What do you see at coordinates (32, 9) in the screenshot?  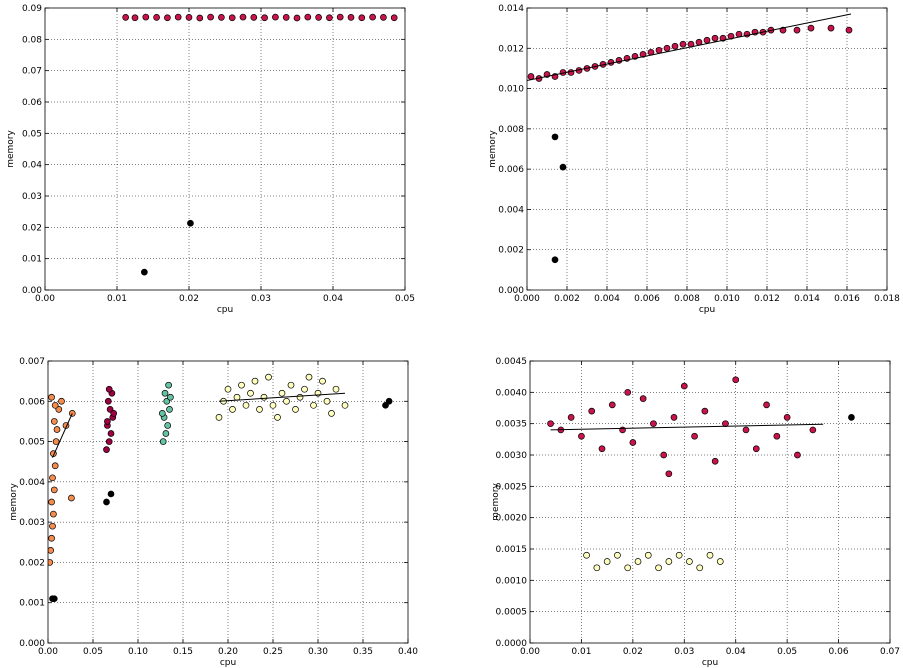 I see `y-tick-label: 0.09` at bounding box center [32, 9].